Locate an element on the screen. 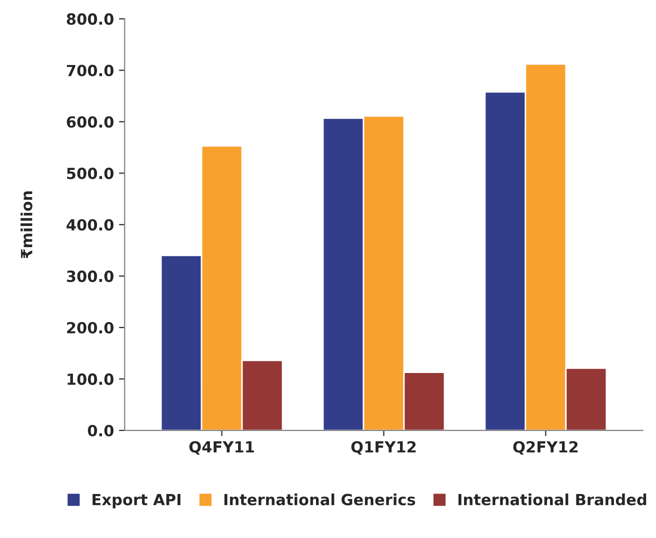  y-tick-label: 400.0 is located at coordinates (90, 225).